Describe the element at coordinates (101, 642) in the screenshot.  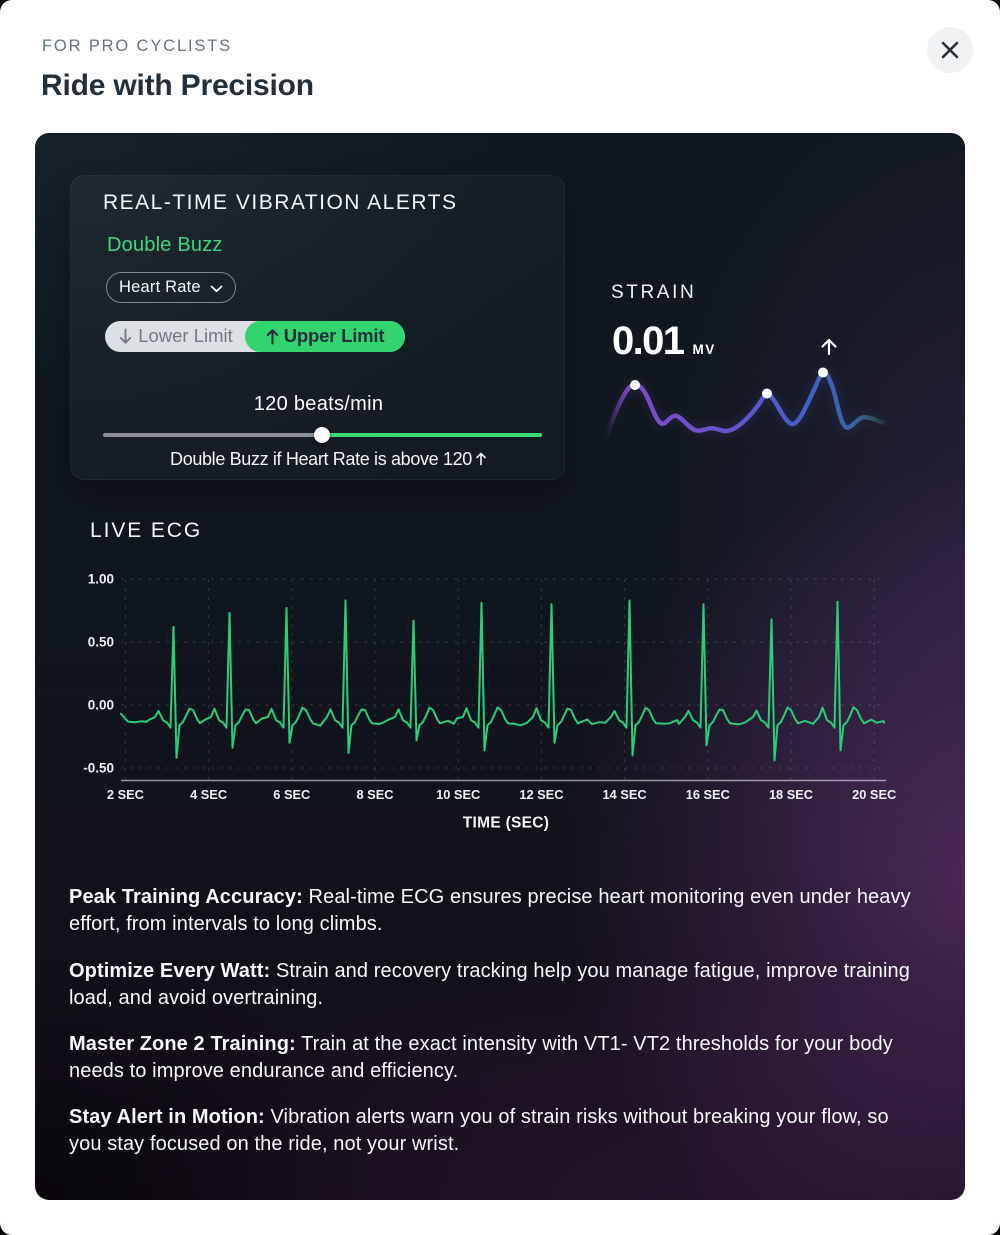
I see `svg-text: 0.50` at that location.